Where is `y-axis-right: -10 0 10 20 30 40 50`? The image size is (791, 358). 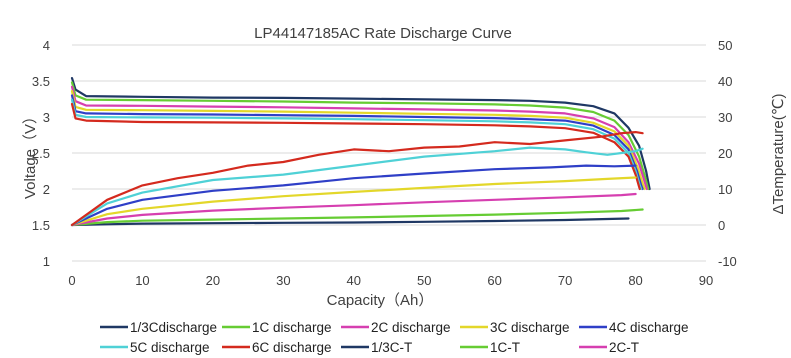
y-axis-right: -10 0 10 20 30 40 50 is located at coordinates (727, 153).